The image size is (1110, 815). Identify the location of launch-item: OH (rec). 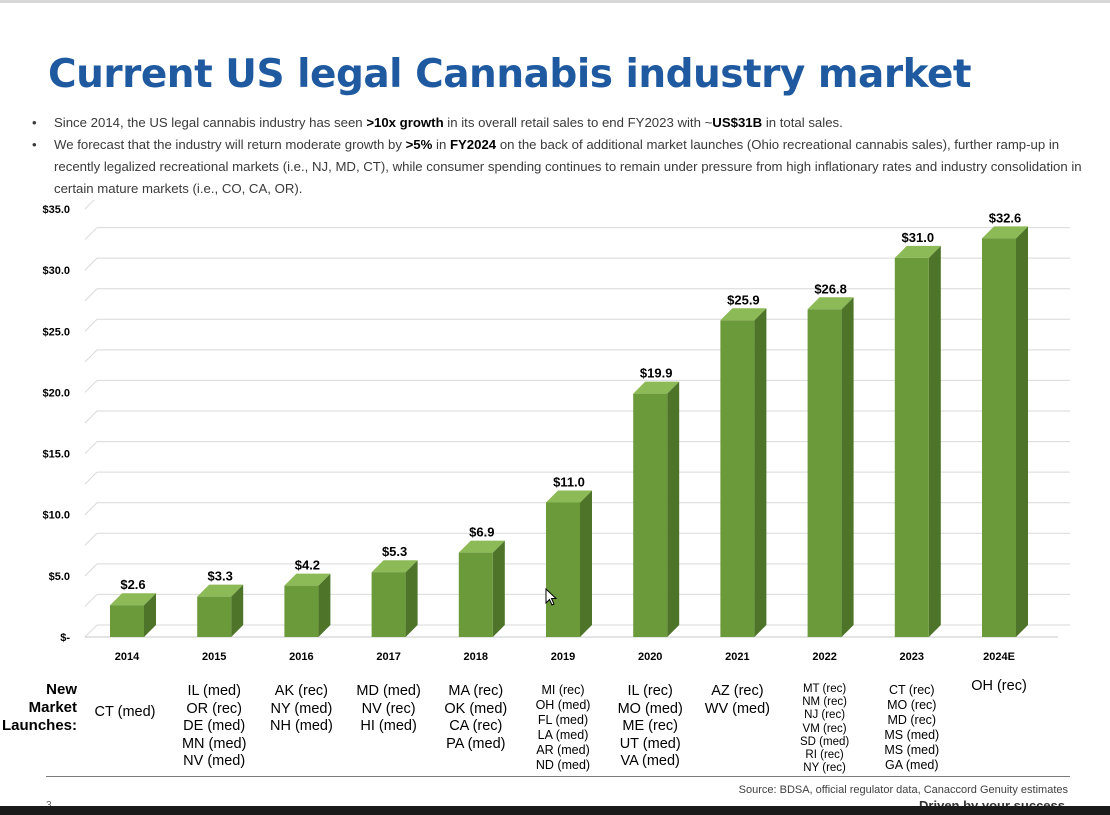
(999, 686).